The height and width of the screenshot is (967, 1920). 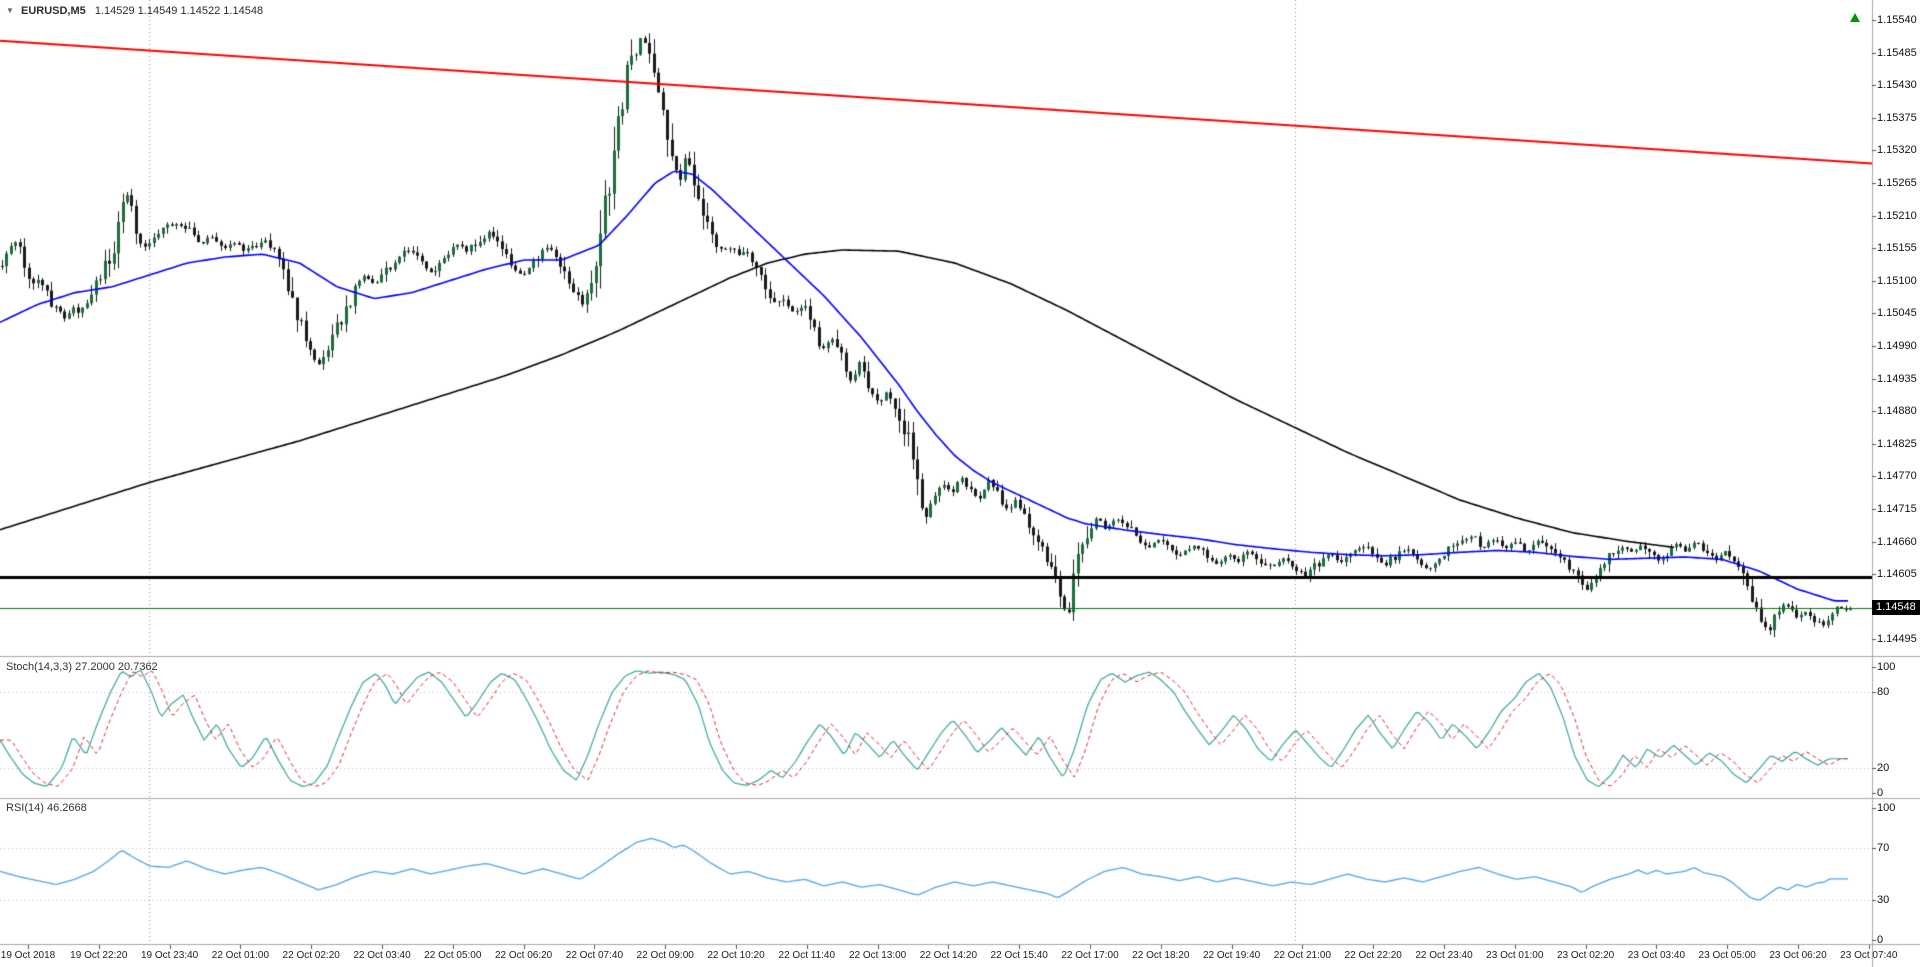 What do you see at coordinates (1897, 411) in the screenshot?
I see `price-tick-label: 1.14880` at bounding box center [1897, 411].